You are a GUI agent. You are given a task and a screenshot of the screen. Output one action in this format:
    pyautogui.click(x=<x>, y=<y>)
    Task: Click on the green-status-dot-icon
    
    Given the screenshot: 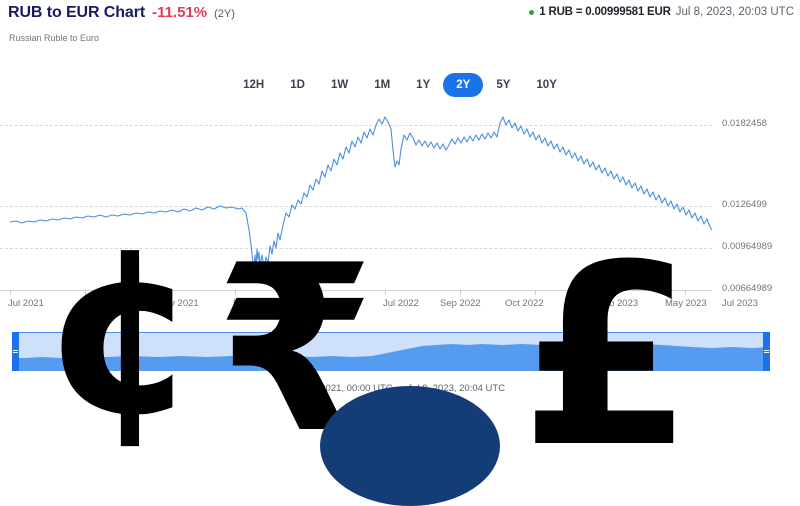 What is the action you would take?
    pyautogui.click(x=532, y=12)
    